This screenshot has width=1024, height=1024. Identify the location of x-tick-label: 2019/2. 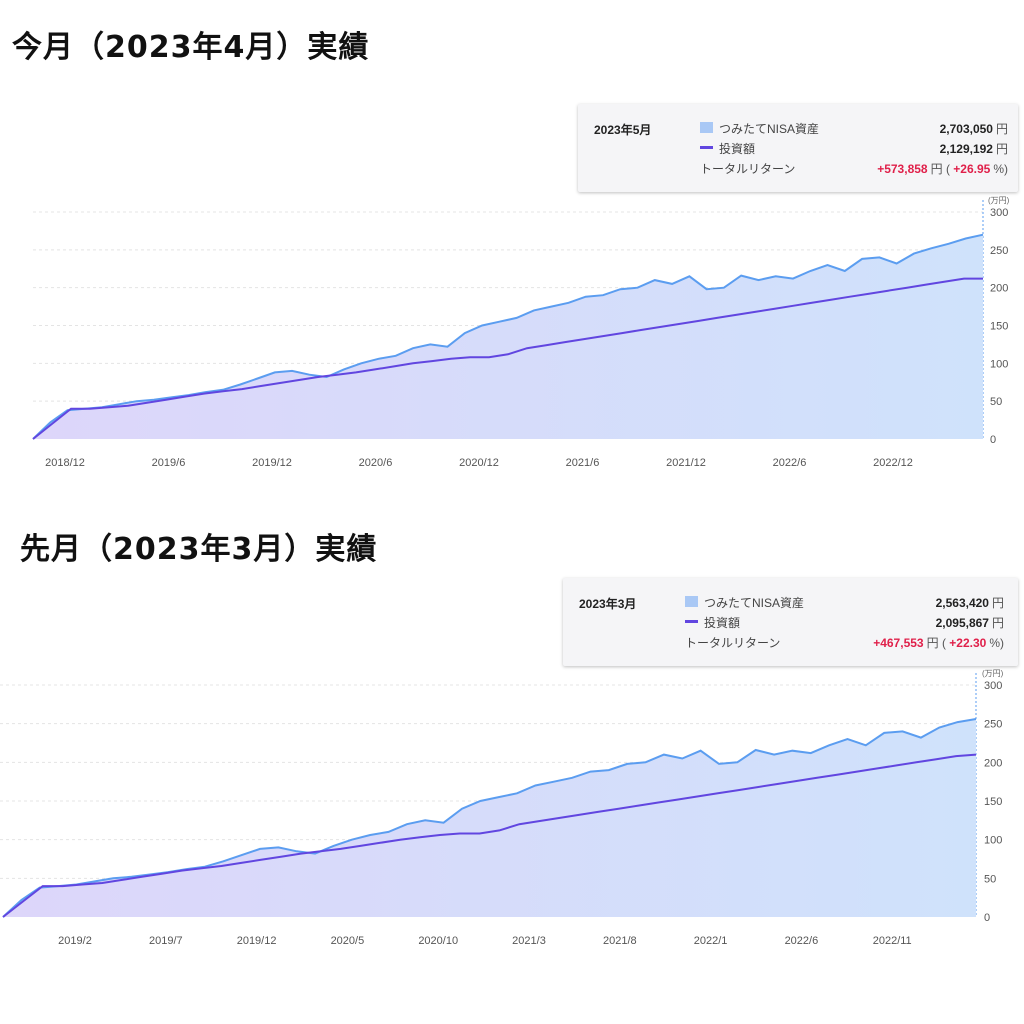
(75, 941).